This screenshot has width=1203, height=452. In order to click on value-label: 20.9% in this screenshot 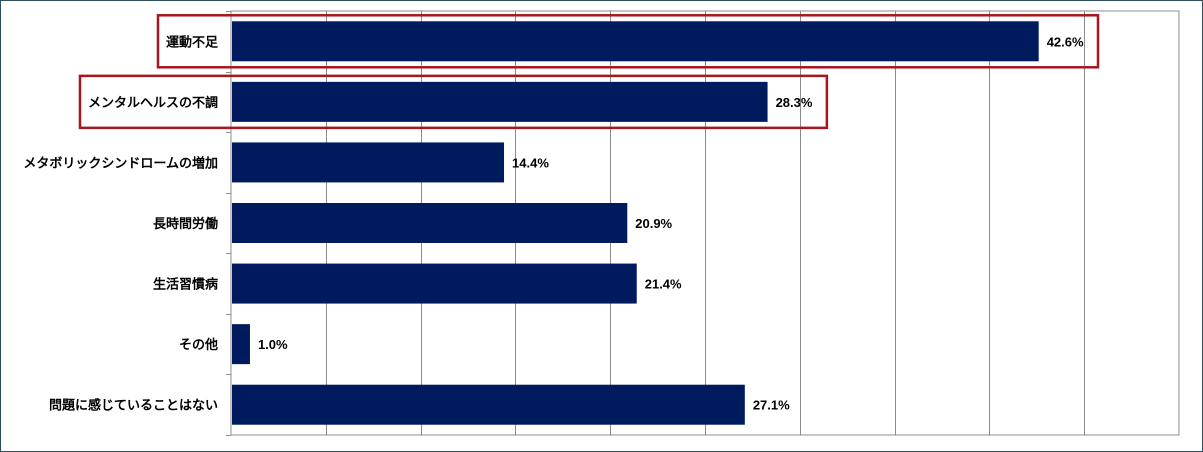, I will do `click(653, 223)`.